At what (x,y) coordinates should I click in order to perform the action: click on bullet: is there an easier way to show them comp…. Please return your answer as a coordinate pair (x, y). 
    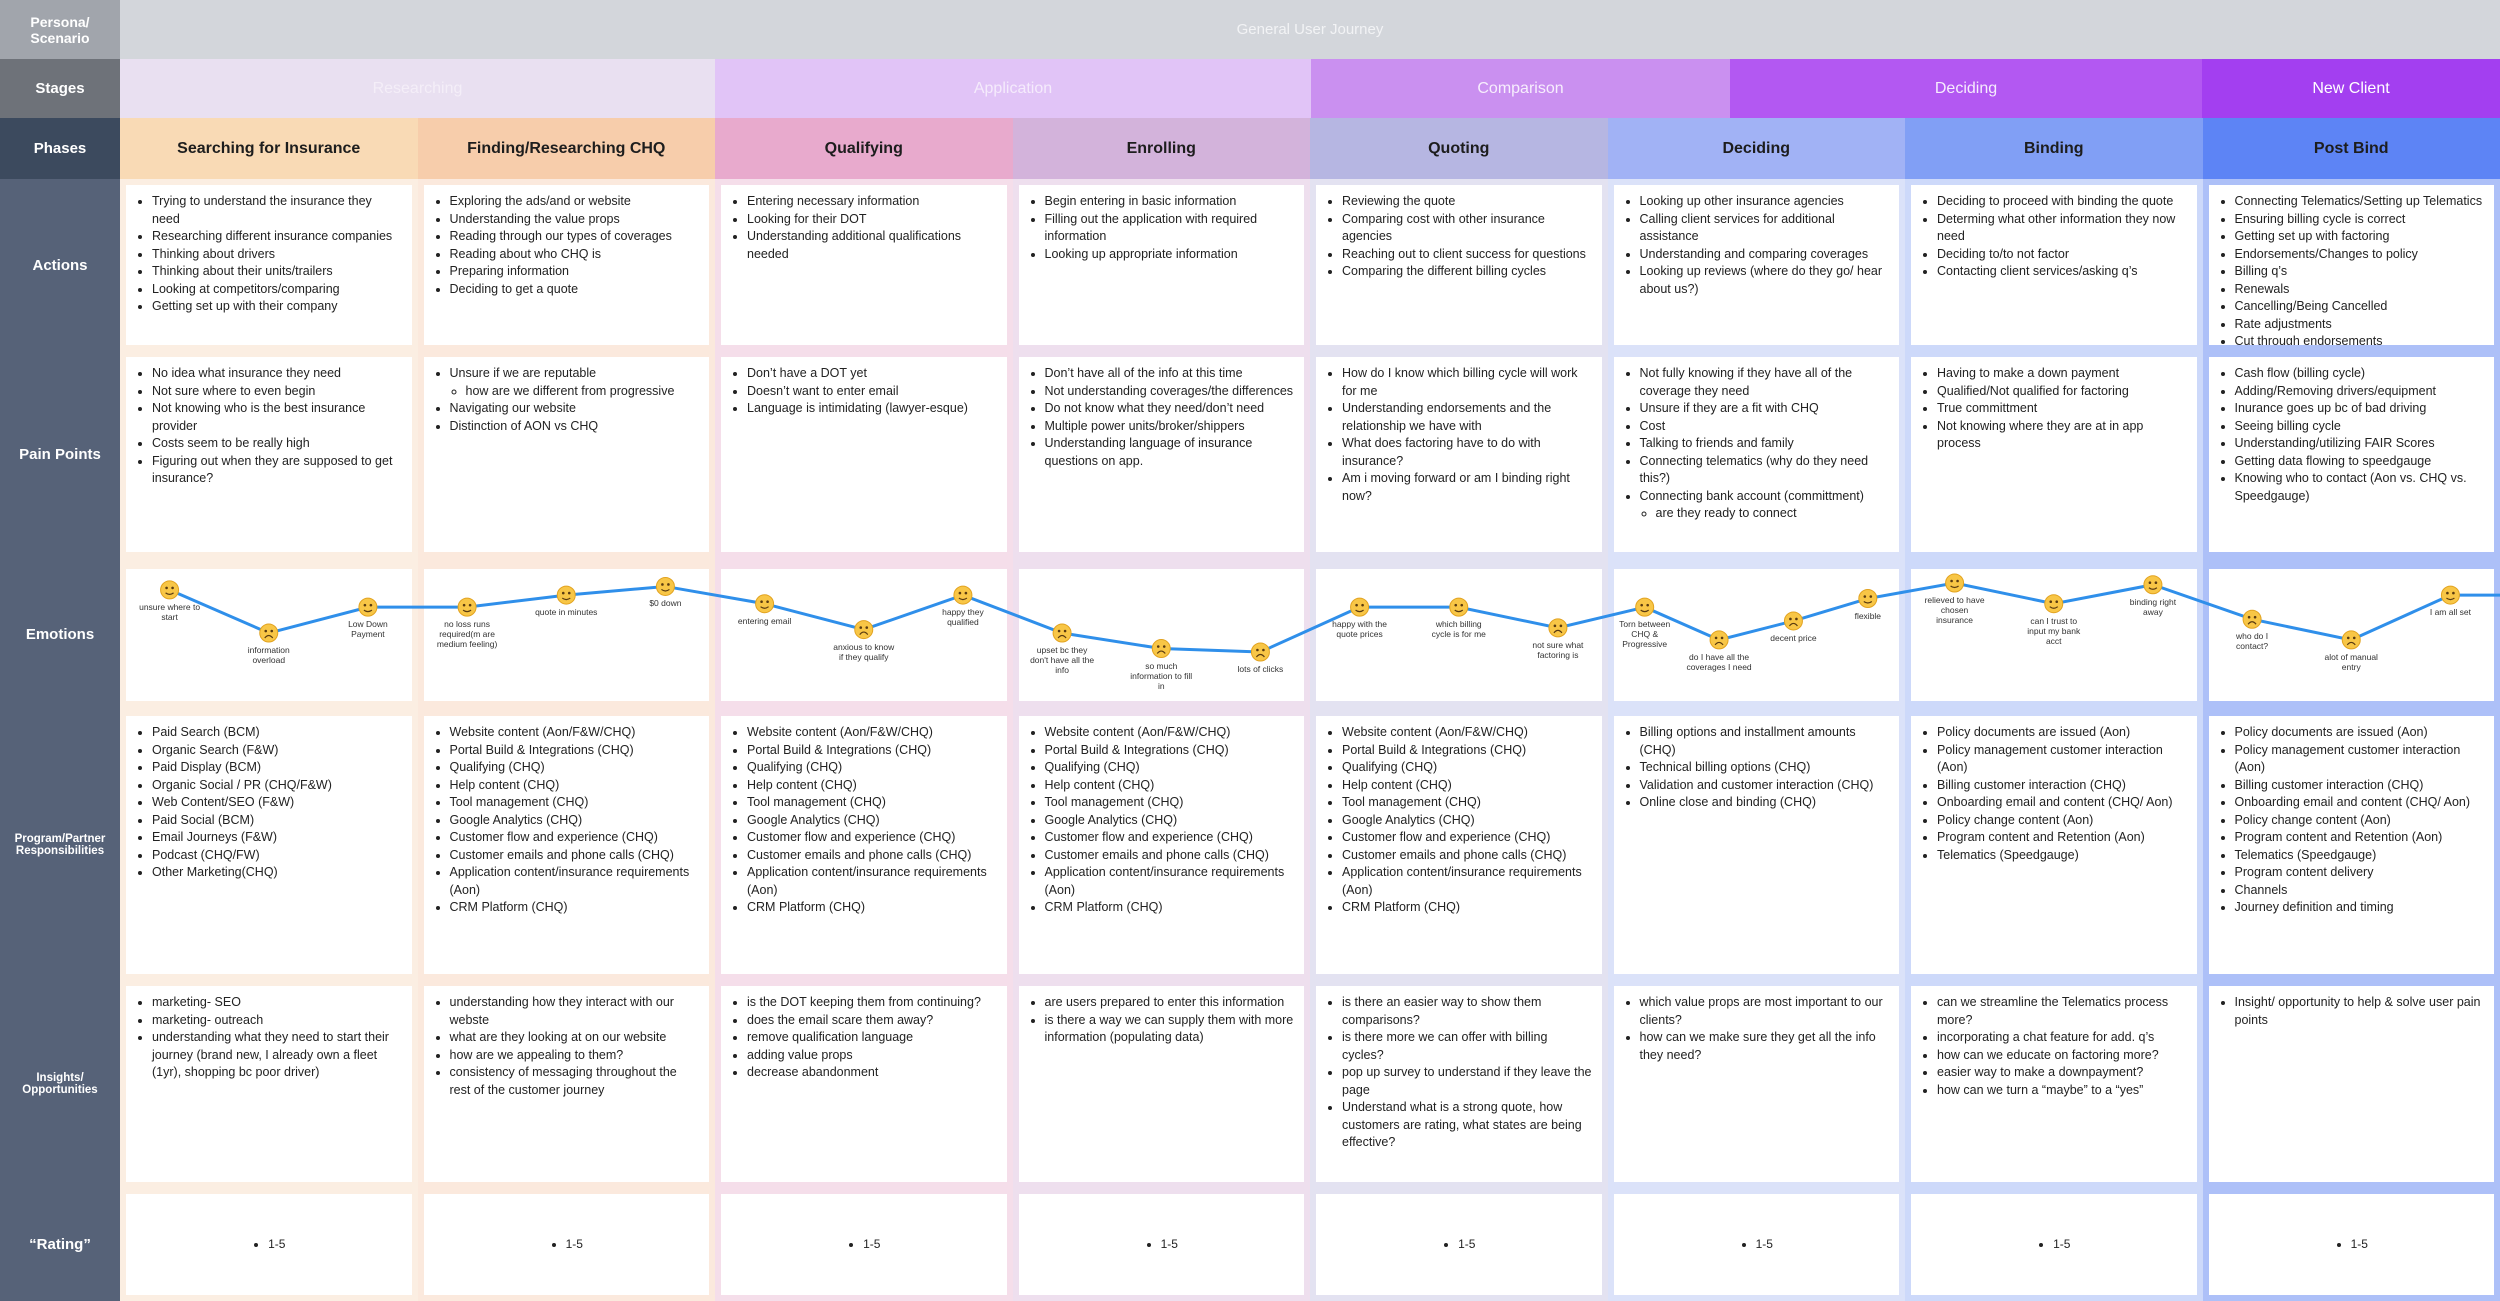
    Looking at the image, I should click on (1467, 1011).